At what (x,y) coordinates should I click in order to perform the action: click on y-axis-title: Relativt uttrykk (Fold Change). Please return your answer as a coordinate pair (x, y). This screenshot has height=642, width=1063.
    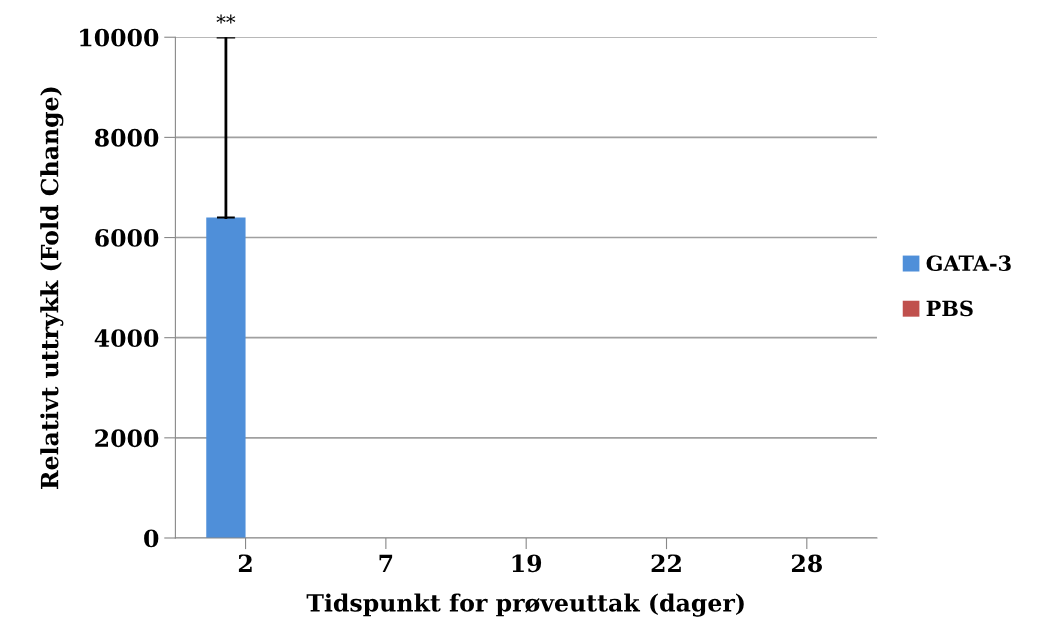
    Looking at the image, I should click on (52, 288).